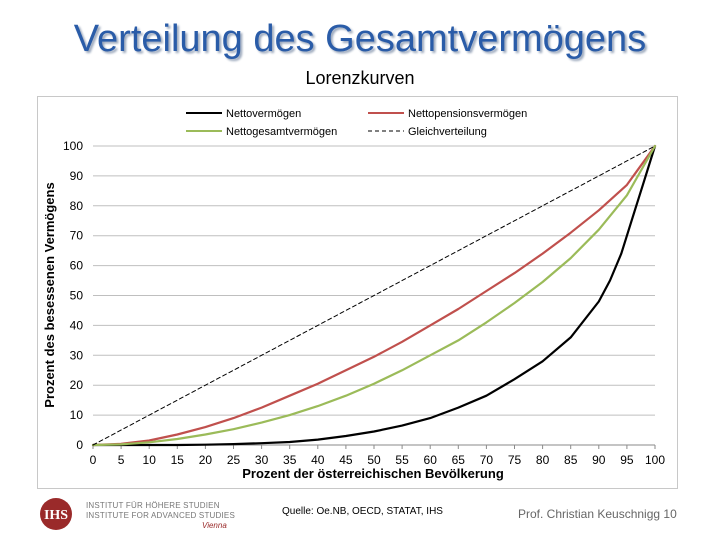 This screenshot has width=720, height=540. What do you see at coordinates (281, 132) in the screenshot?
I see `legend-label: Nettogesamtvermögen` at bounding box center [281, 132].